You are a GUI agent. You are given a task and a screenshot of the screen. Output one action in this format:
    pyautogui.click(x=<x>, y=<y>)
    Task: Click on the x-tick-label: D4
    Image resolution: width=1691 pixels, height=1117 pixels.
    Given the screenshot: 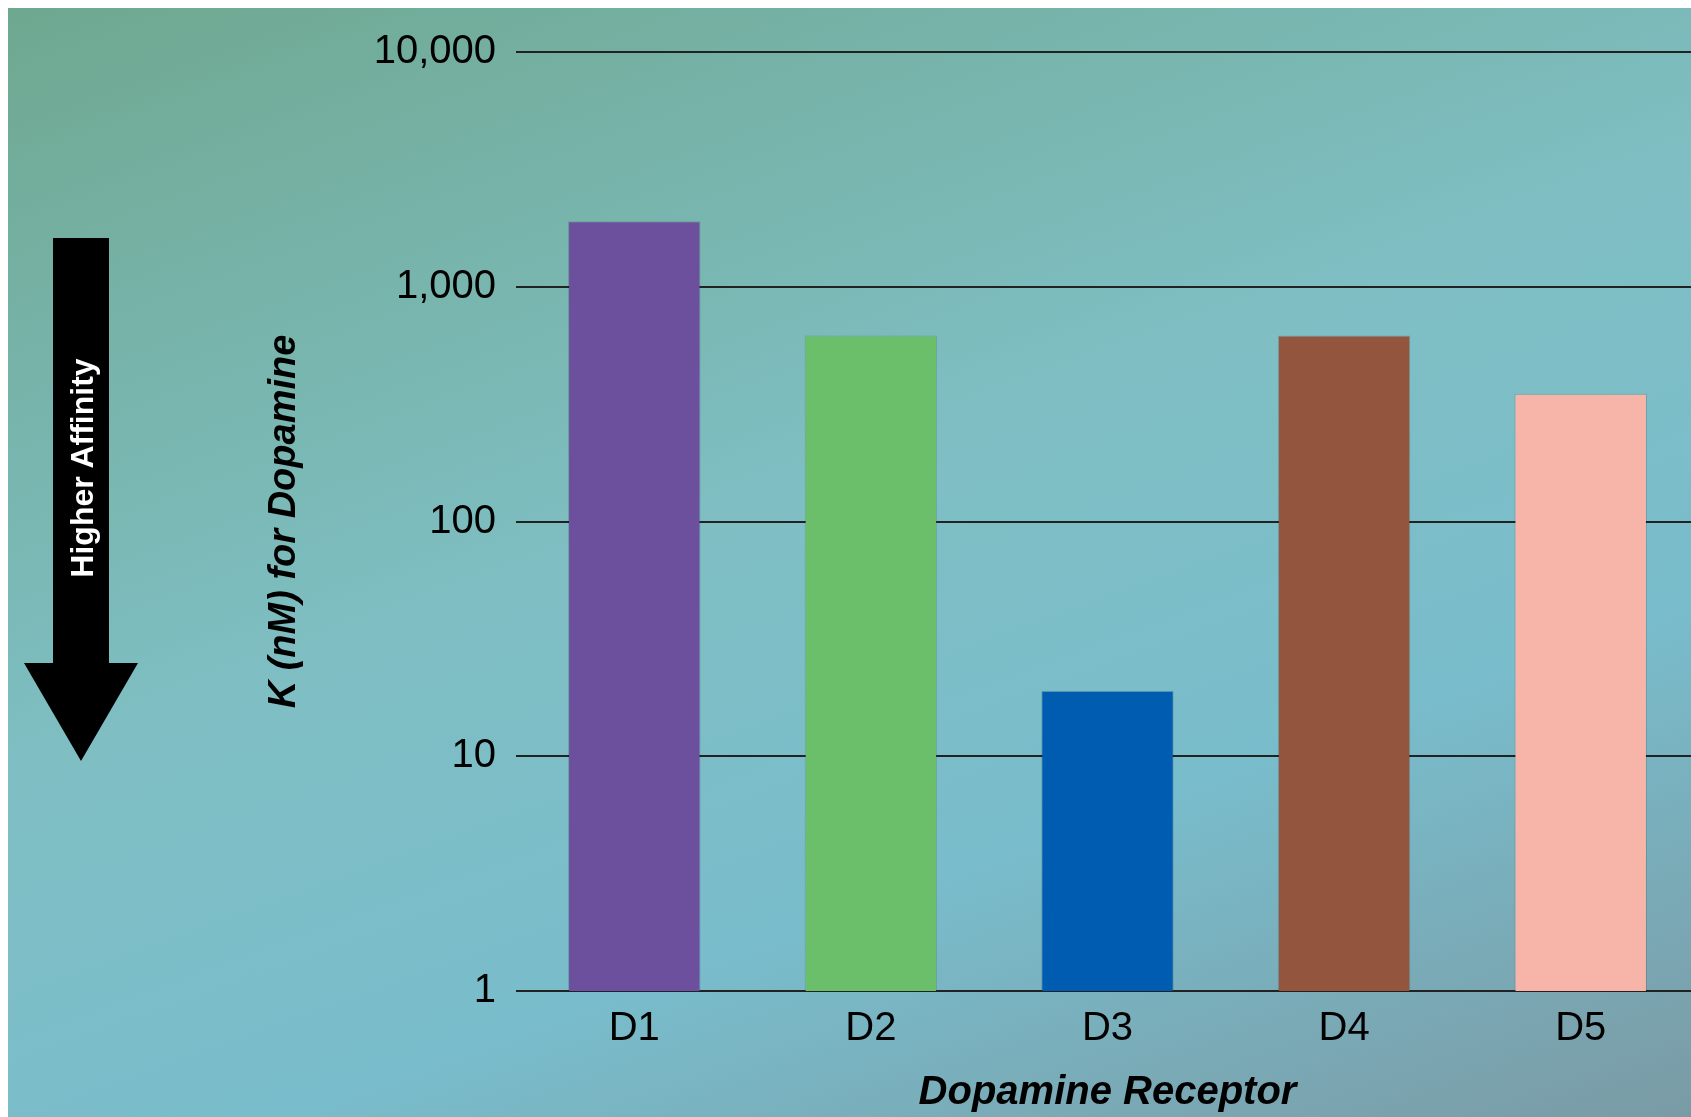 What is the action you would take?
    pyautogui.click(x=1344, y=1026)
    